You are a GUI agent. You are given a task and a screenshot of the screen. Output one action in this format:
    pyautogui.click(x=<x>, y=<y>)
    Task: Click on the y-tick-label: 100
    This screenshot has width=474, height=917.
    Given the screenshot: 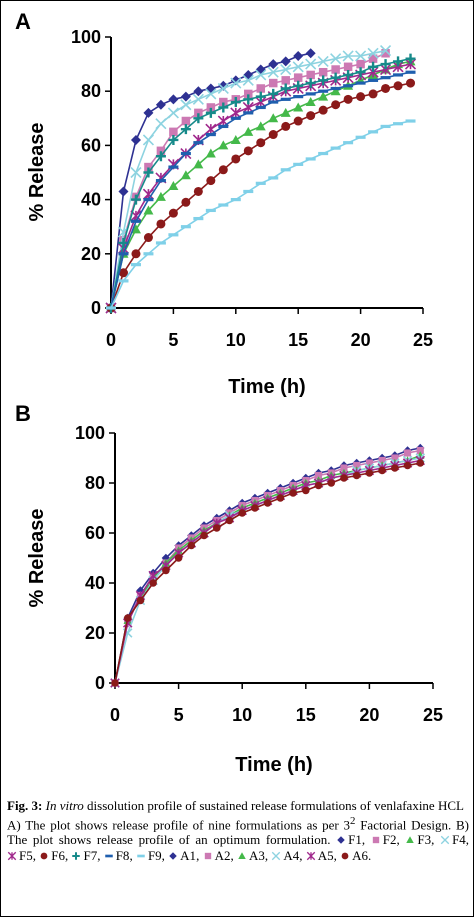 What is the action you would take?
    pyautogui.click(x=90, y=433)
    